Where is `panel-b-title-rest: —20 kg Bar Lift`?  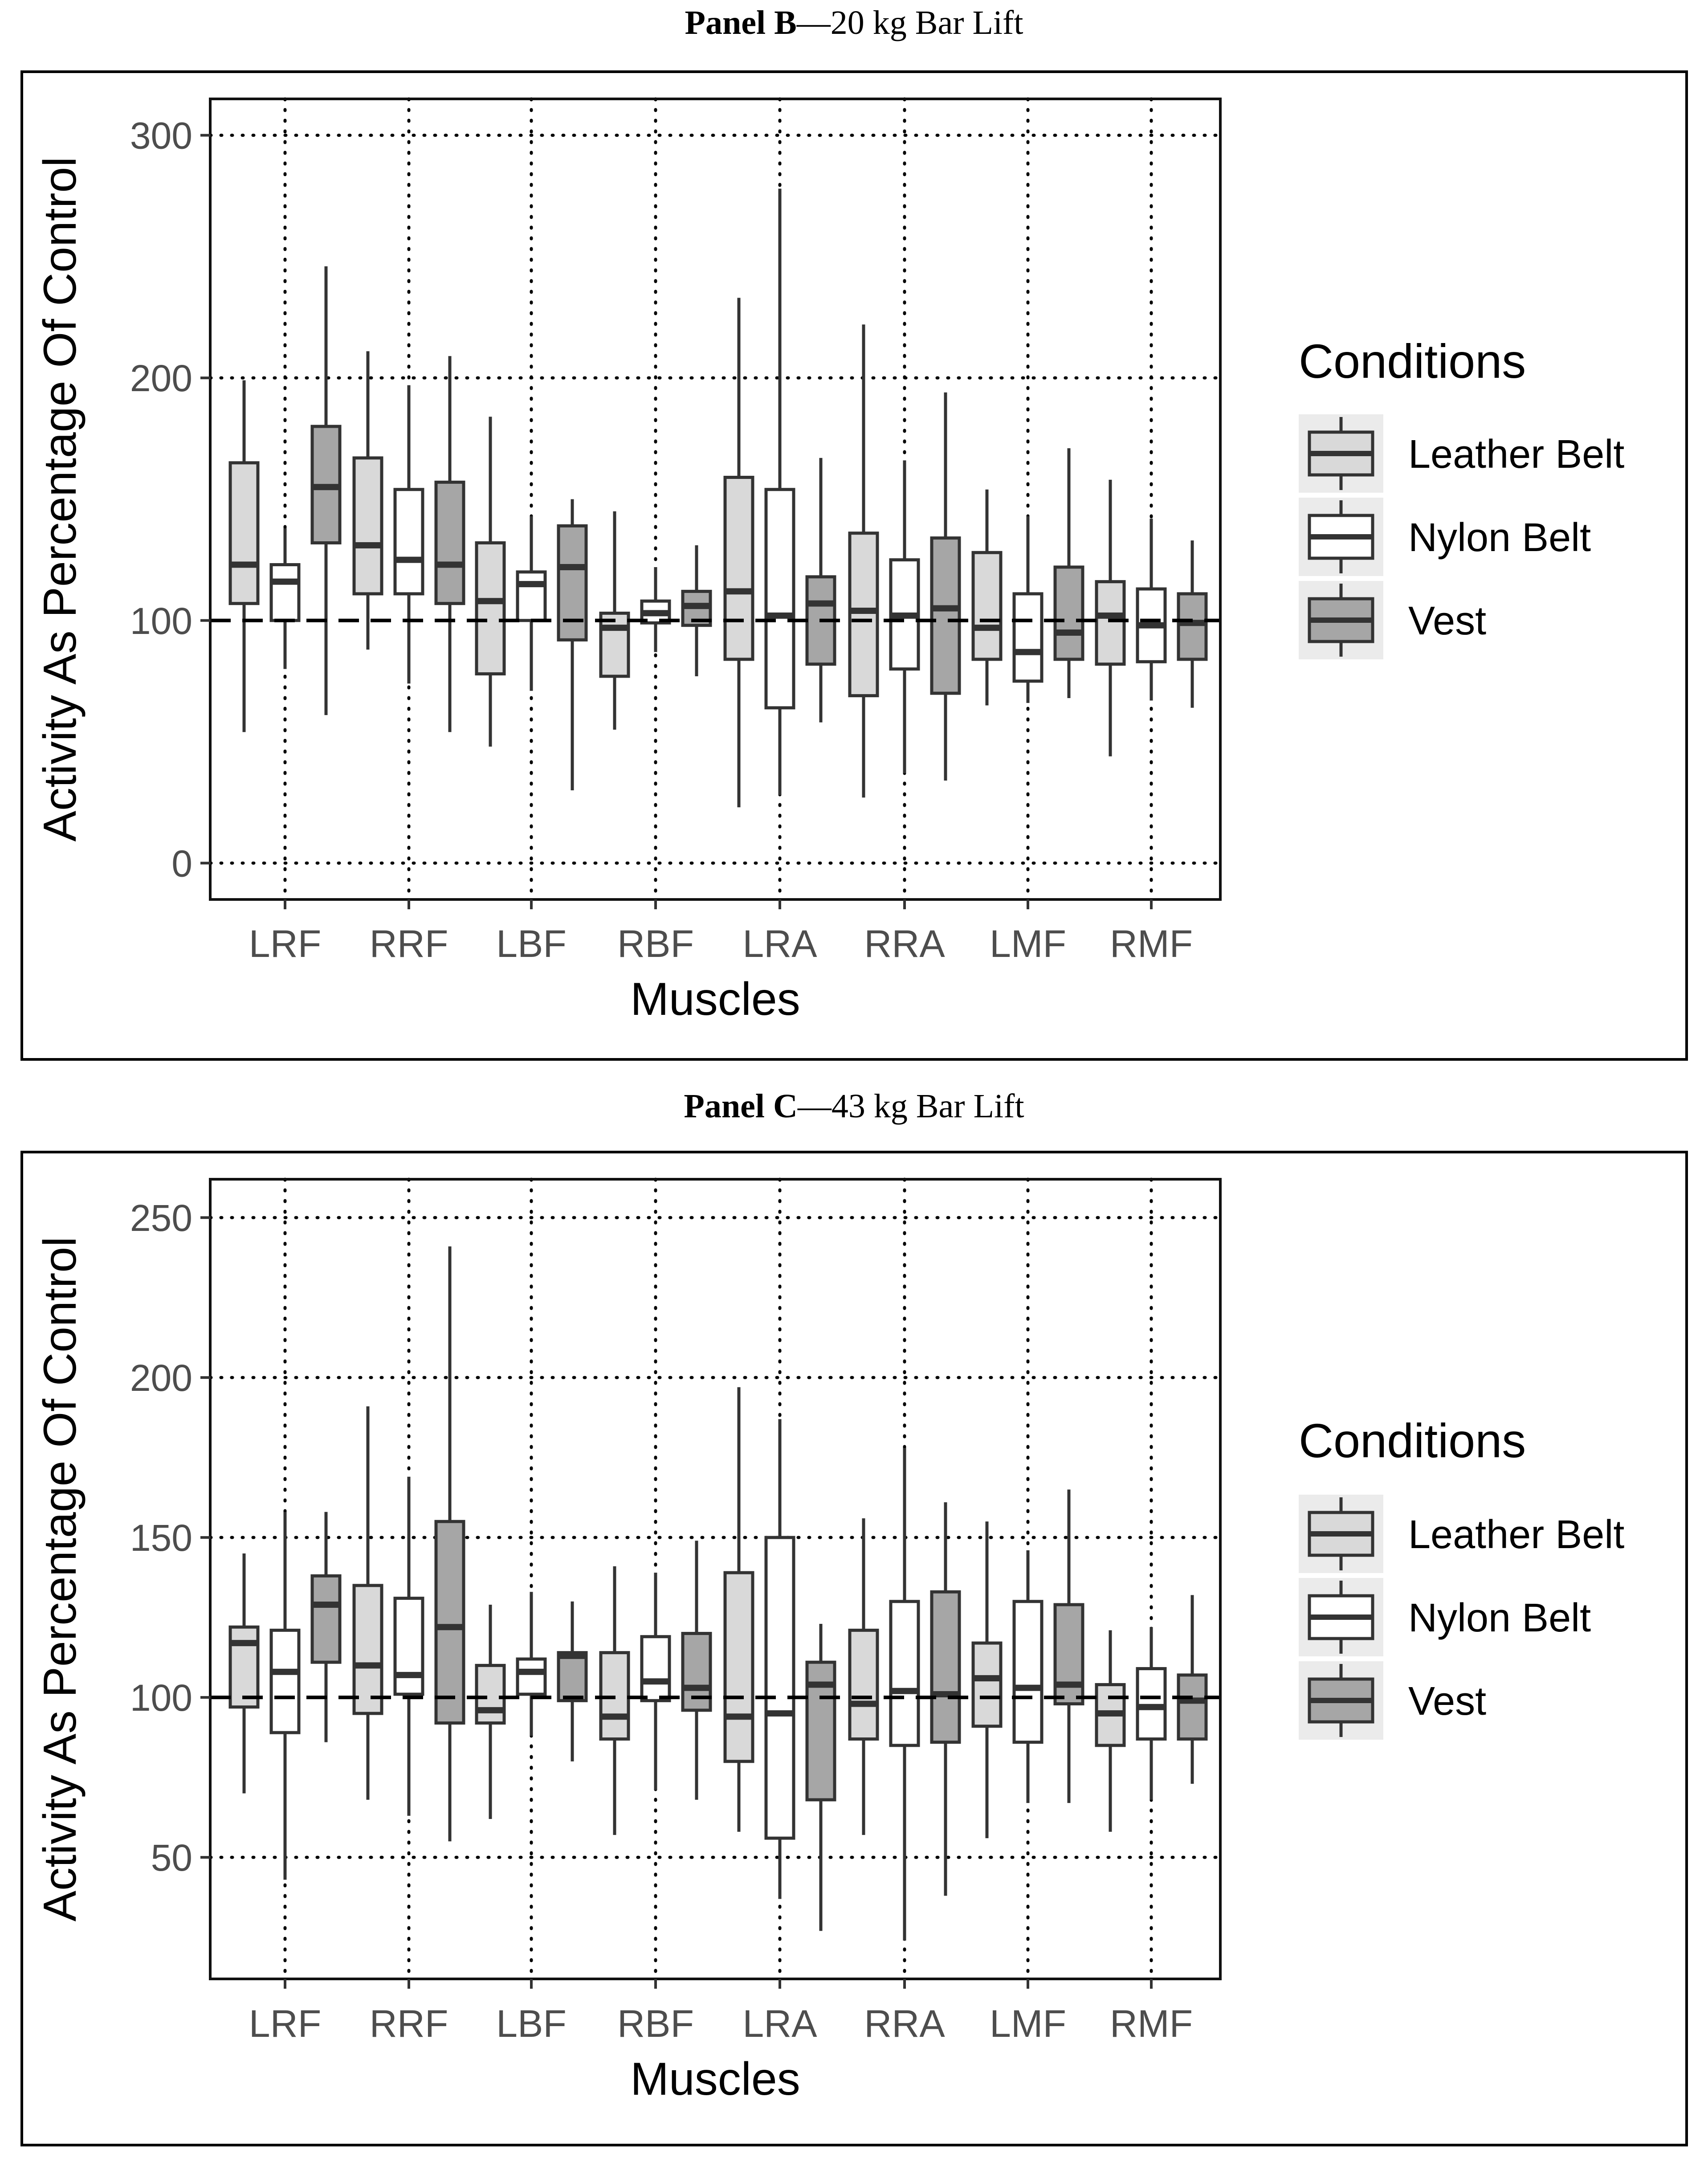 panel-b-title-rest: —20 kg Bar Lift is located at coordinates (910, 22).